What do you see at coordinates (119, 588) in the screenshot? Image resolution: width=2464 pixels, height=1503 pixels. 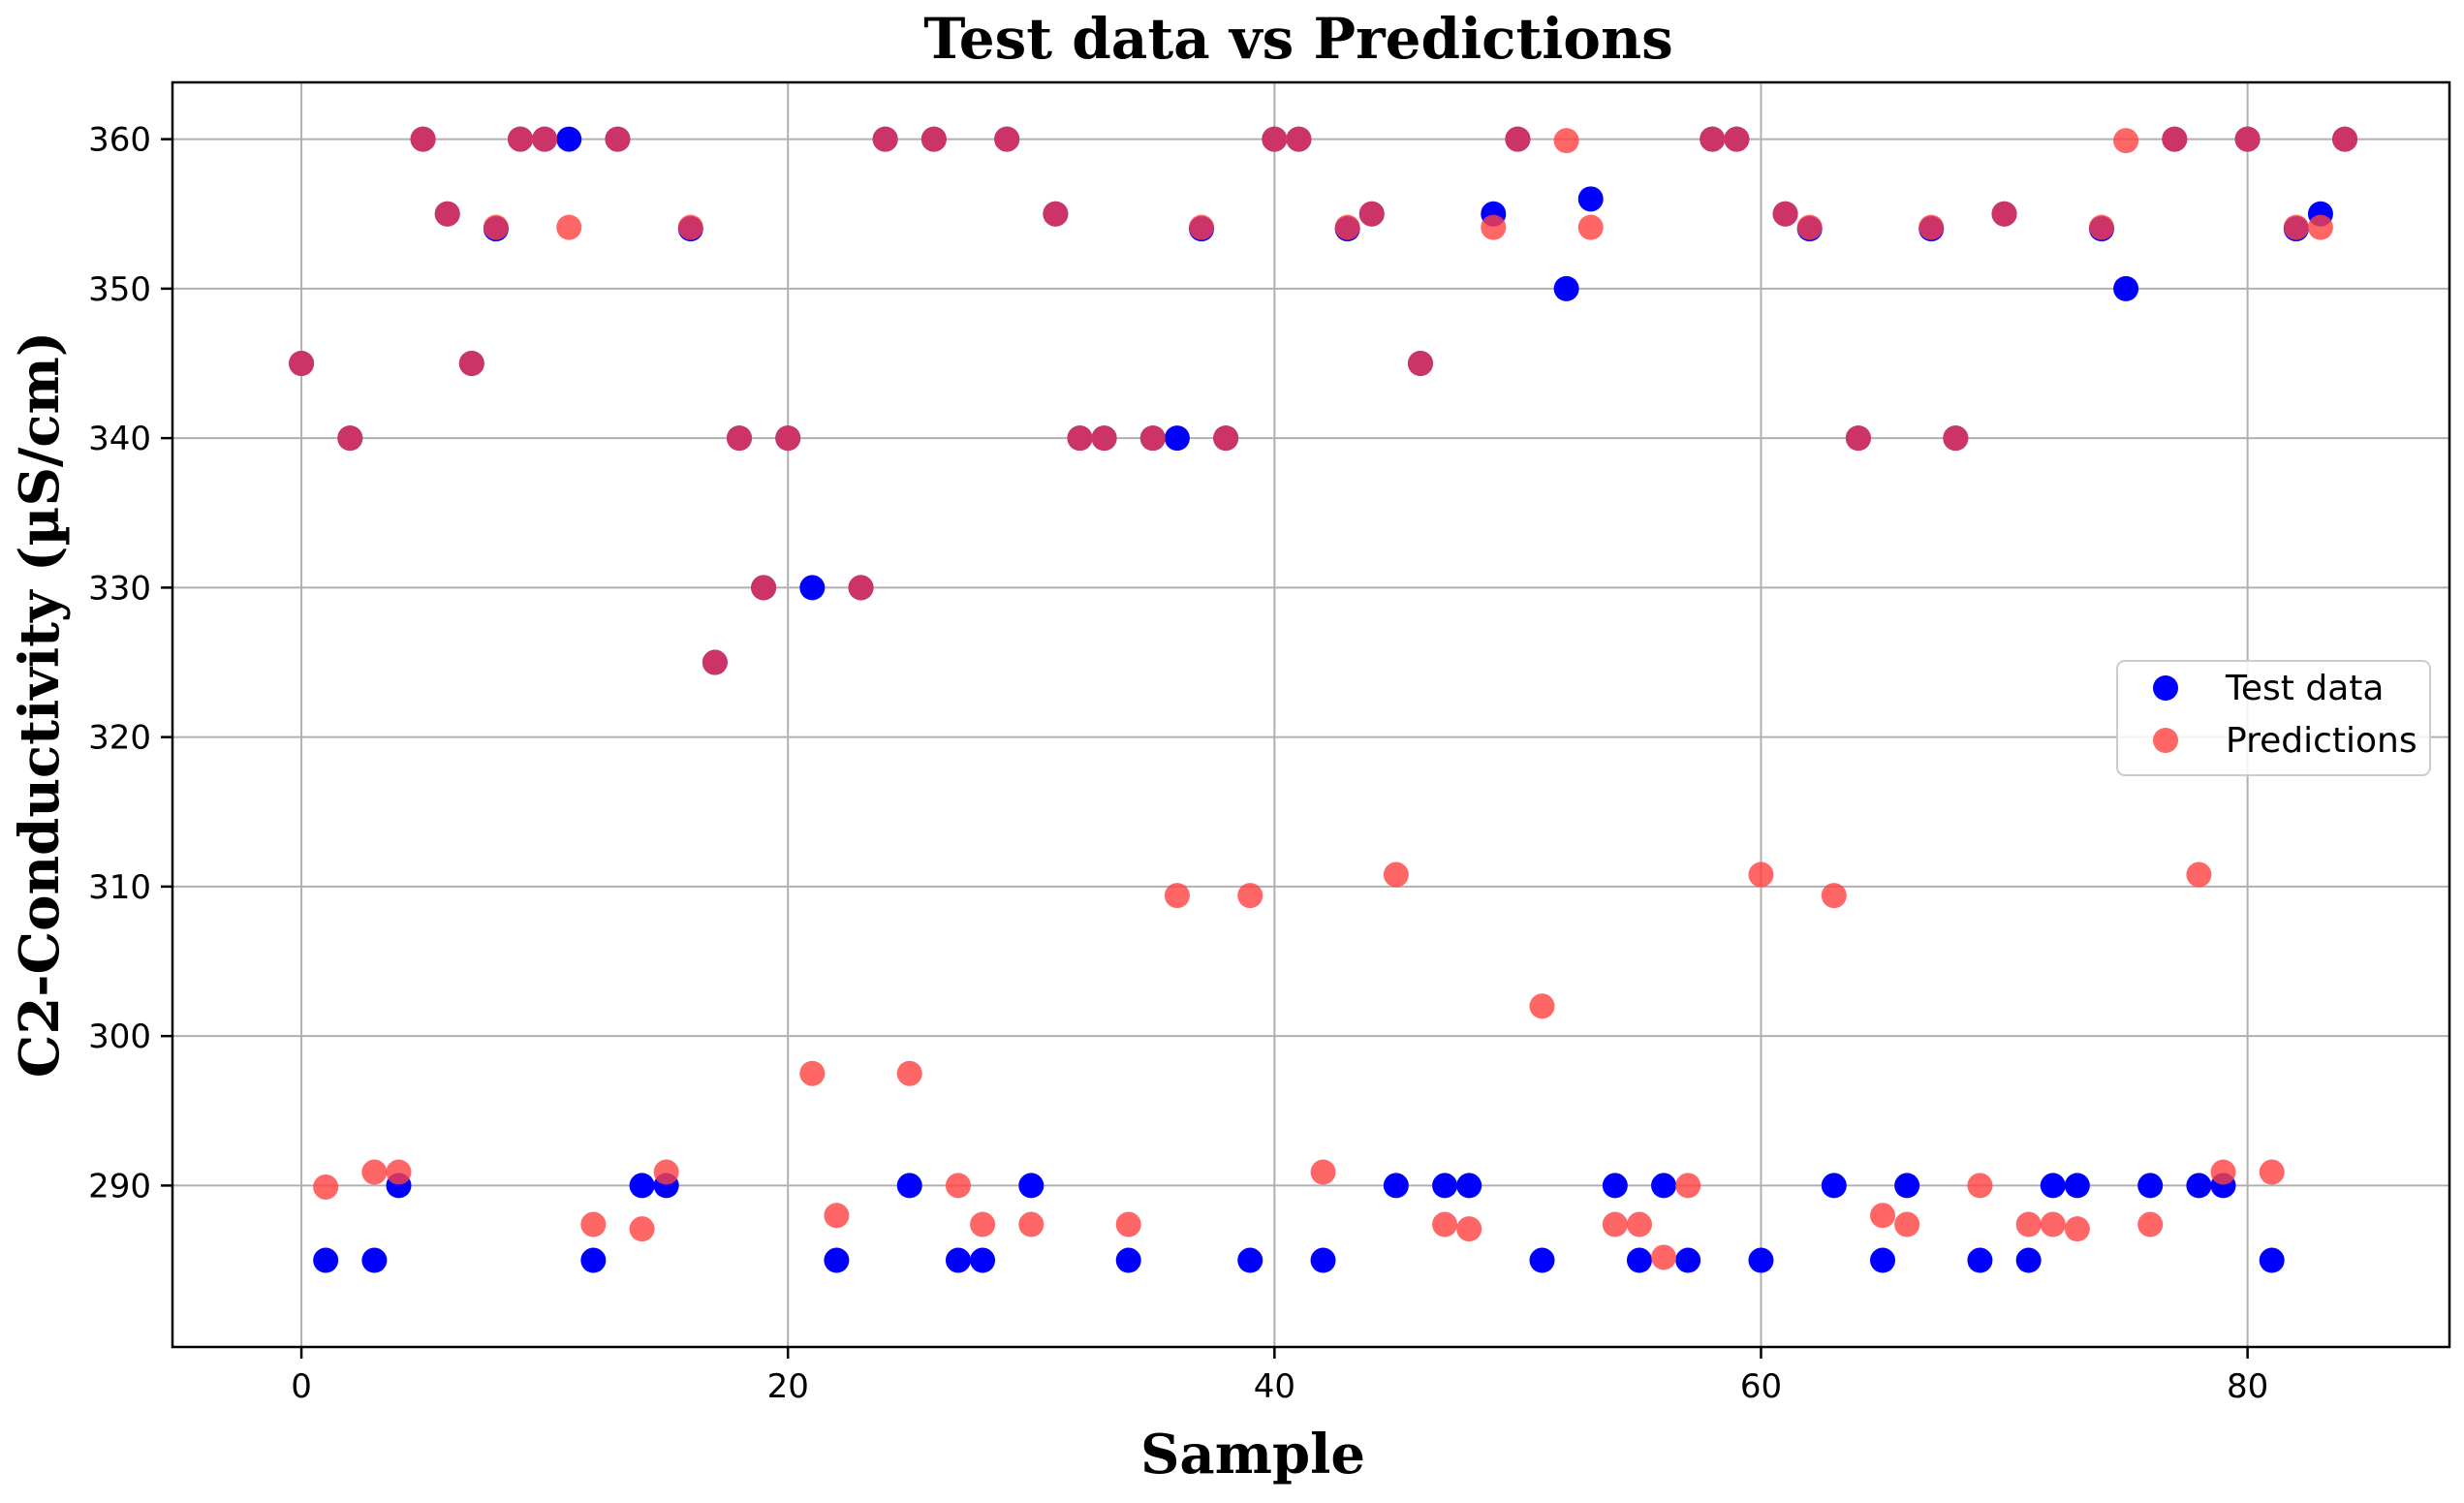 I see `y-tick-label: 330` at bounding box center [119, 588].